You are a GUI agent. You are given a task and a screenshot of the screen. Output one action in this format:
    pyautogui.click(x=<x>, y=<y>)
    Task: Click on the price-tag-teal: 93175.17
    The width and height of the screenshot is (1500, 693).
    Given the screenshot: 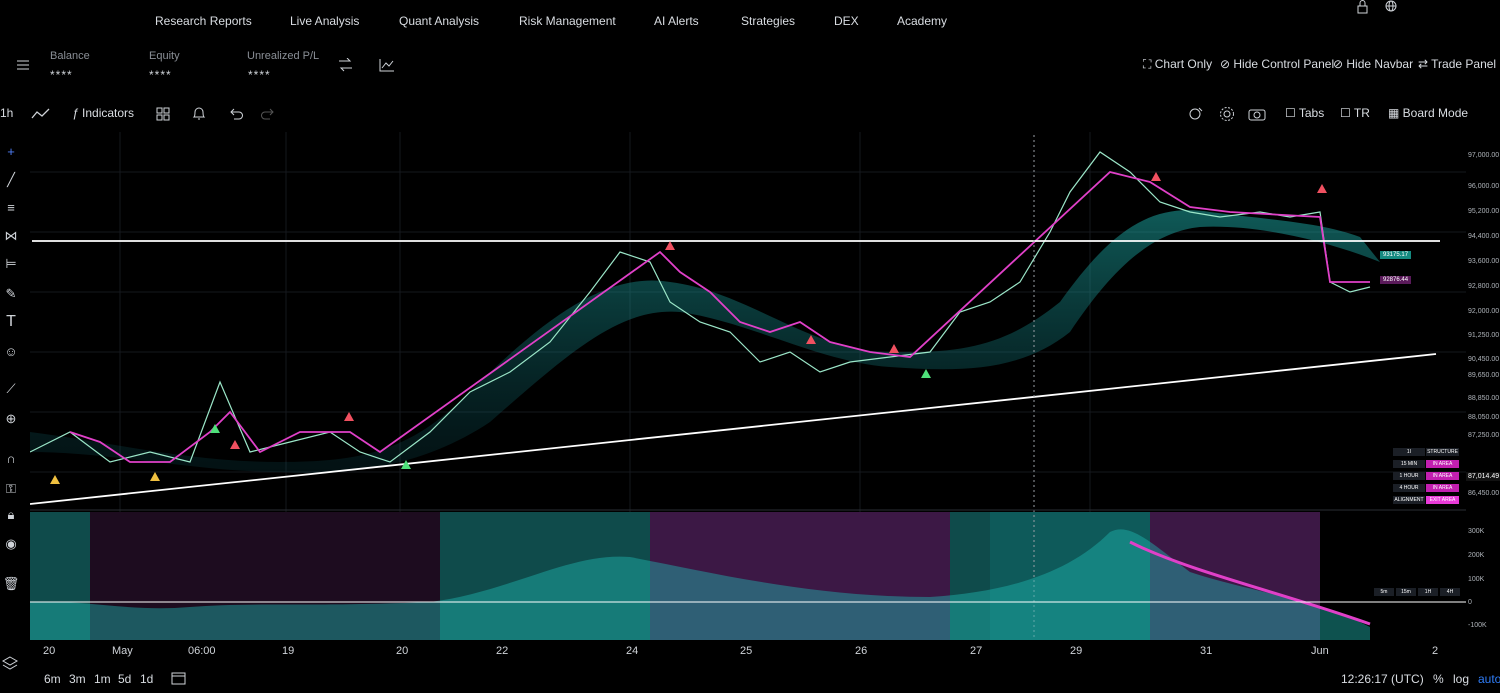 What is the action you would take?
    pyautogui.click(x=1396, y=255)
    